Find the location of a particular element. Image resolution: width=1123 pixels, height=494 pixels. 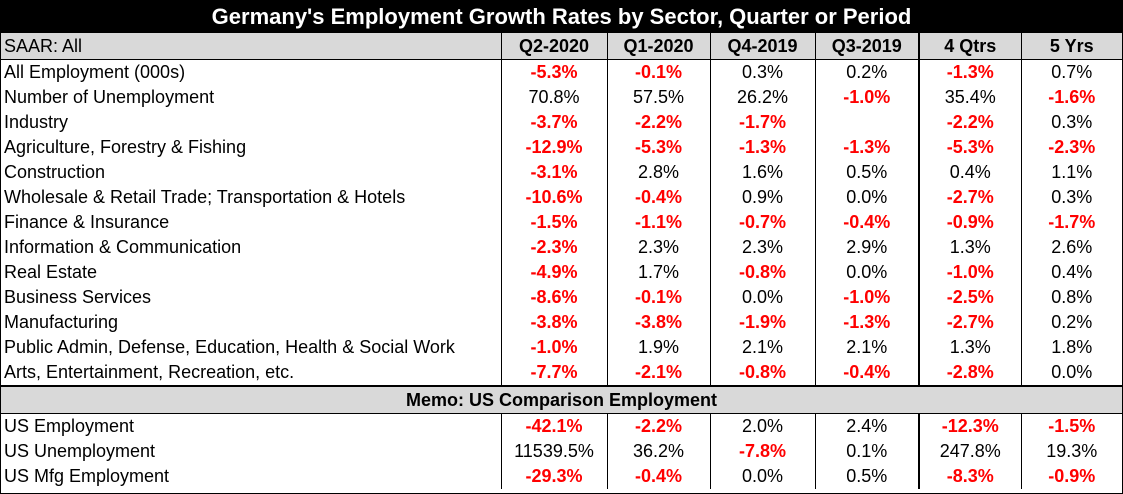

column-header: 5 Yrs is located at coordinates (1071, 46).